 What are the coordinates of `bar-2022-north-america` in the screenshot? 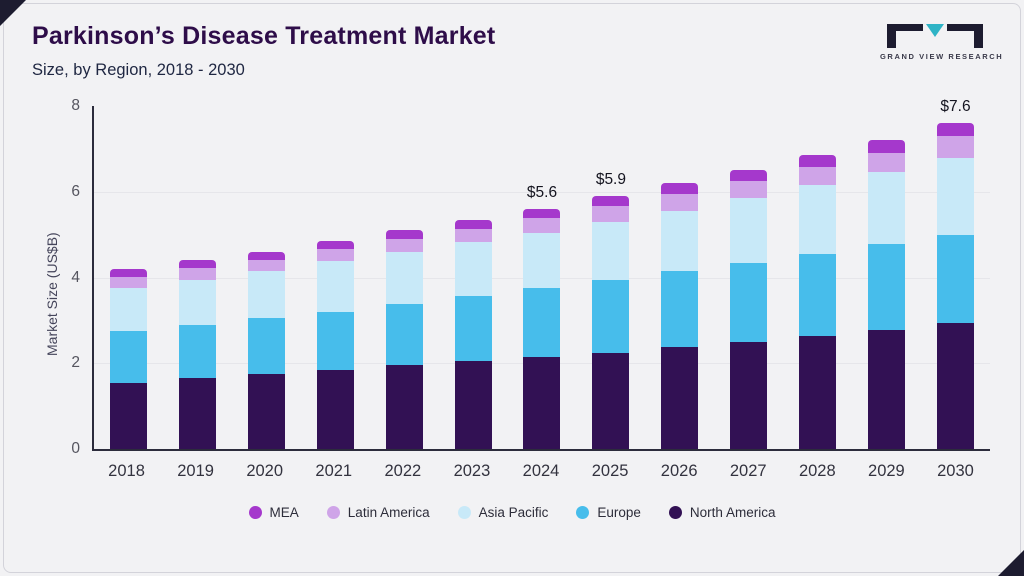 It's located at (404, 407).